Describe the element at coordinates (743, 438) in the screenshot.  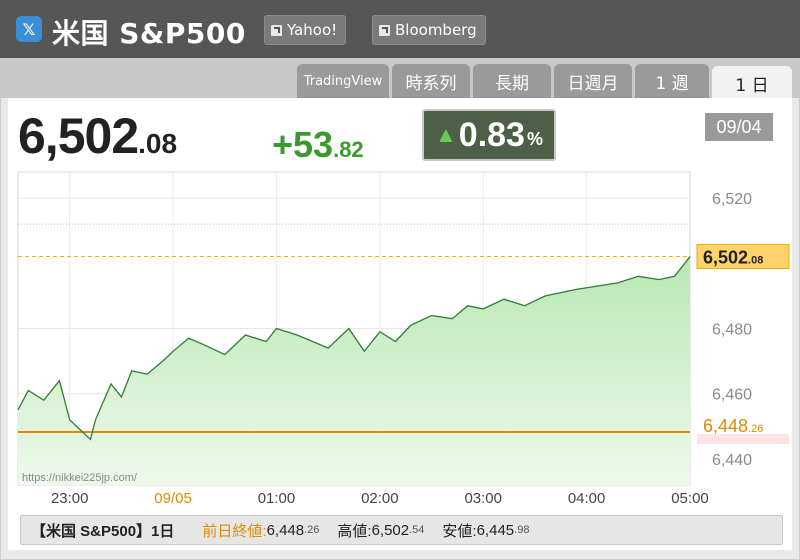
I see `prev-close-highlight` at that location.